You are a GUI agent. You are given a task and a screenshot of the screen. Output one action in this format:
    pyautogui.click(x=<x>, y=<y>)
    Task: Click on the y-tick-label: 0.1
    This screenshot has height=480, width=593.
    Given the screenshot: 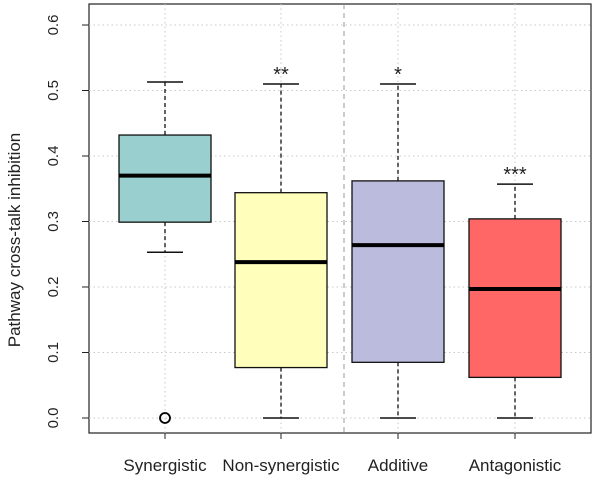 What is the action you would take?
    pyautogui.click(x=53, y=352)
    